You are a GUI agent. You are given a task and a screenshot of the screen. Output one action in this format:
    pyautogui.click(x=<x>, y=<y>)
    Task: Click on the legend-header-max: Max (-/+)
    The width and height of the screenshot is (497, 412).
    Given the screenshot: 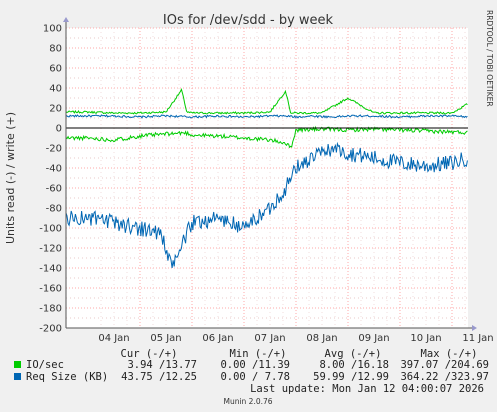 What is the action you would take?
    pyautogui.click(x=449, y=354)
    